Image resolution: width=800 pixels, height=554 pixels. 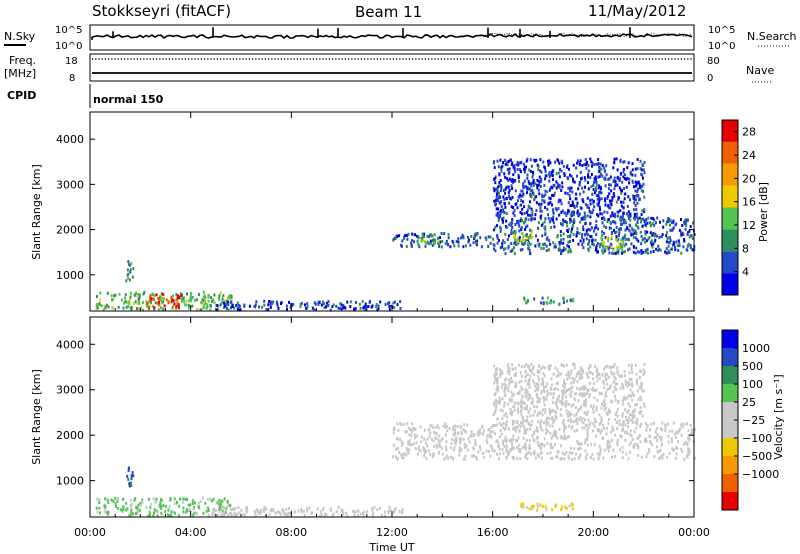 I want to click on colorbar-tick-label: 25, so click(x=749, y=402).